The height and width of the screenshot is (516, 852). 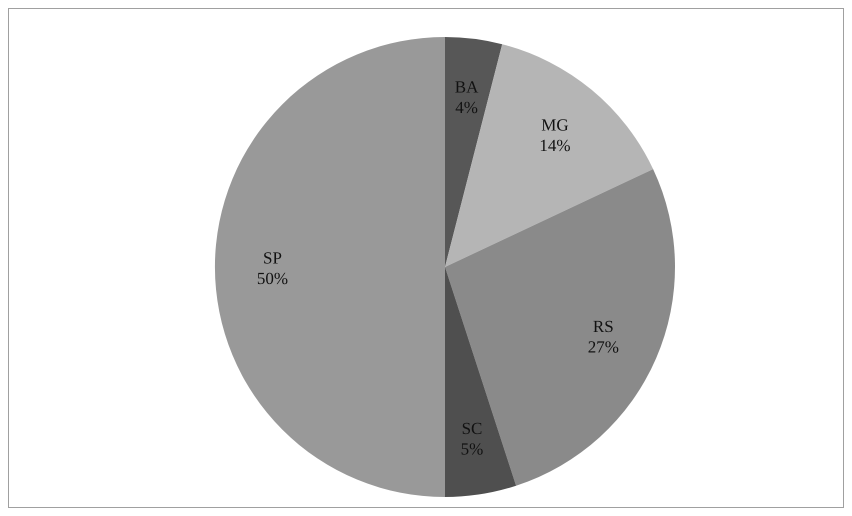 What do you see at coordinates (472, 428) in the screenshot?
I see `slice-label: SC` at bounding box center [472, 428].